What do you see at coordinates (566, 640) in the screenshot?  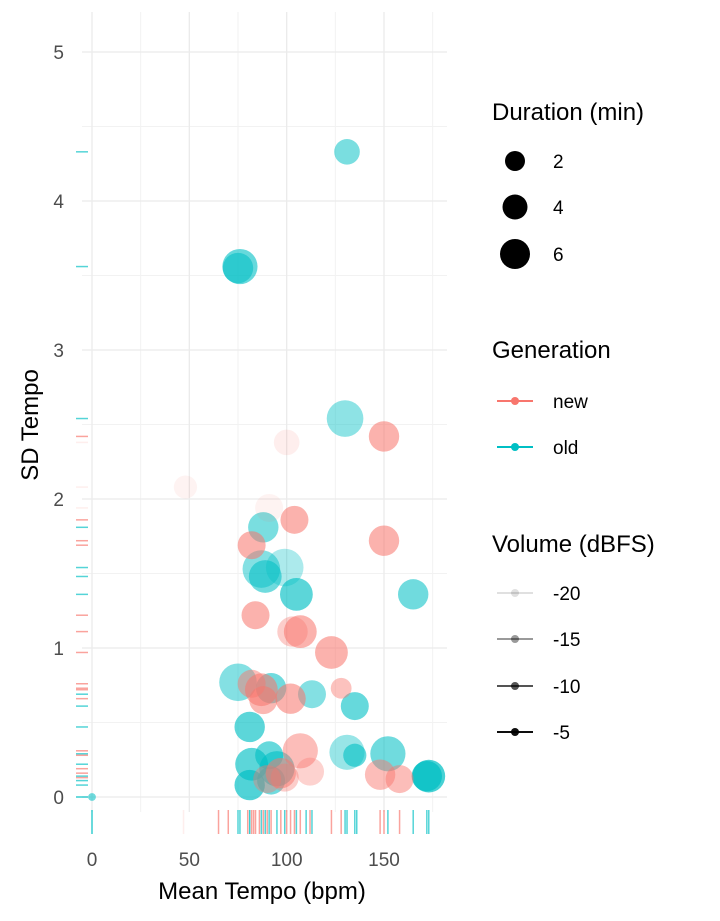 I see `legend-volume-label: -15` at bounding box center [566, 640].